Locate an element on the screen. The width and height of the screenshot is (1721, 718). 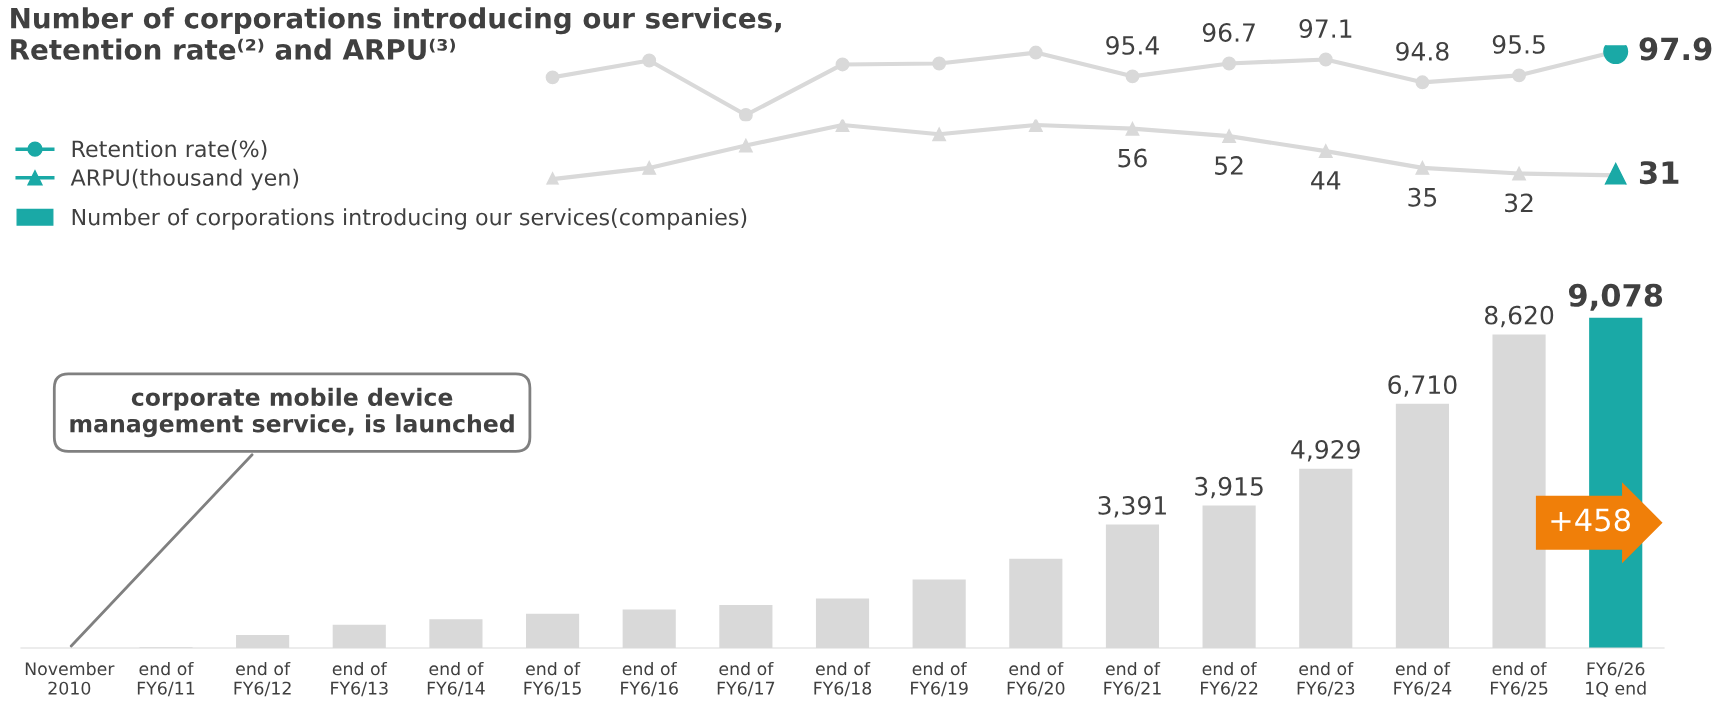
data-label: 95.5 is located at coordinates (1518, 44).